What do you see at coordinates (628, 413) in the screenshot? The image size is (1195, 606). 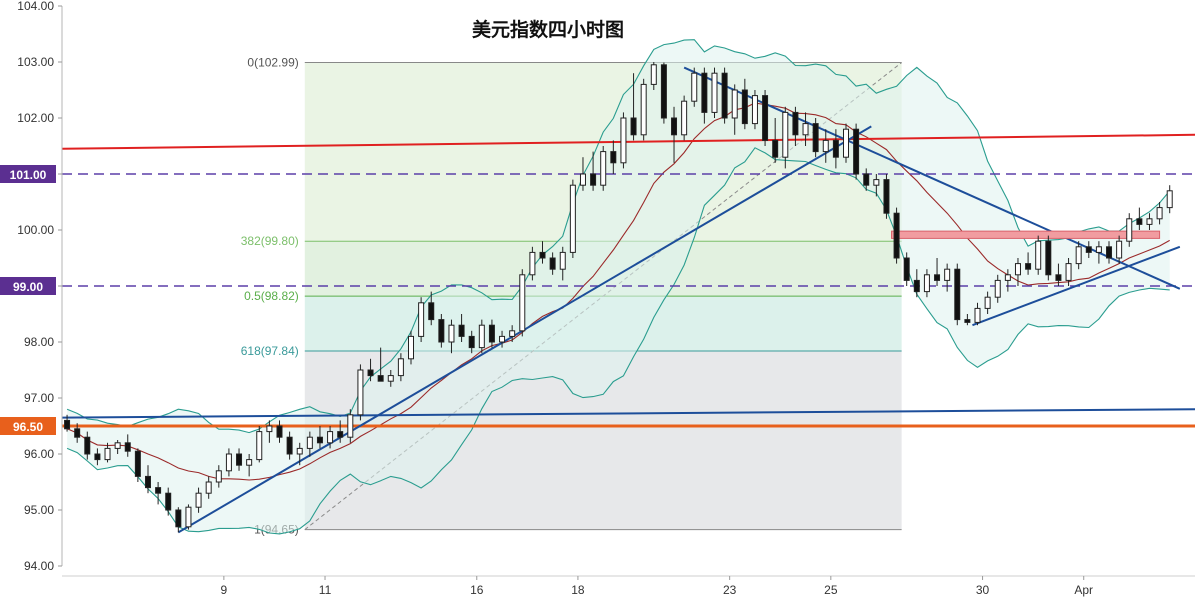 I see `blue-horizontal-trend-line` at bounding box center [628, 413].